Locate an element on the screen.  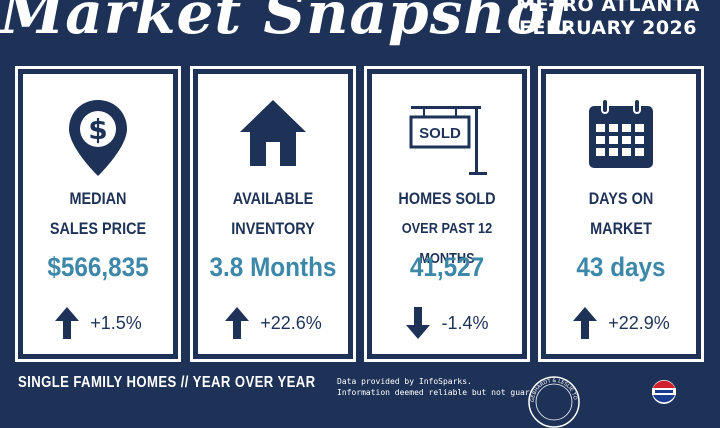
metric-change: +22.9% is located at coordinates (621, 323).